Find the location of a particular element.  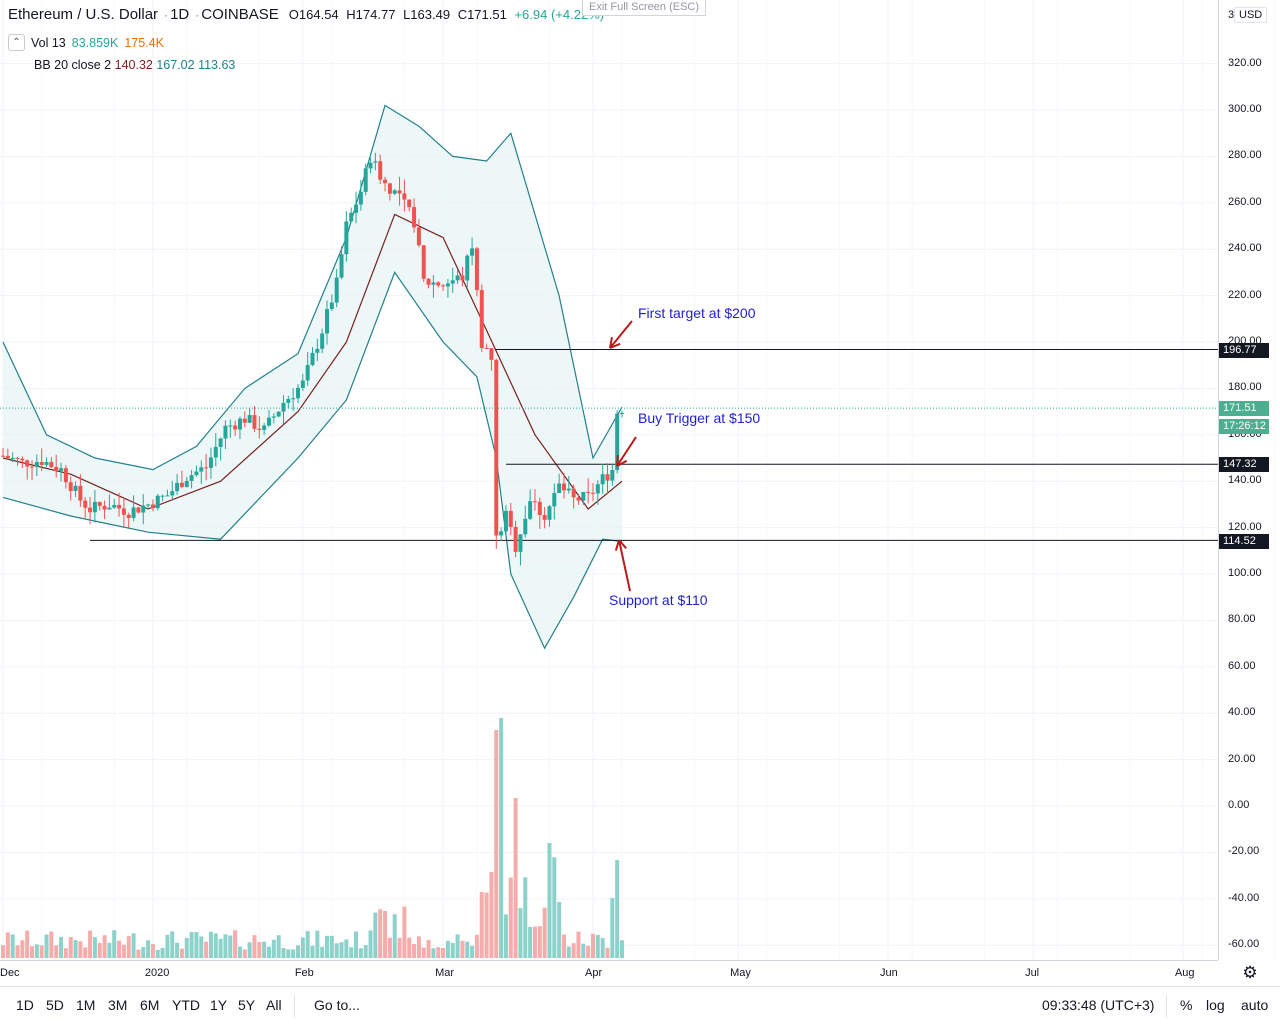

currency-button: USD is located at coordinates (1251, 15).